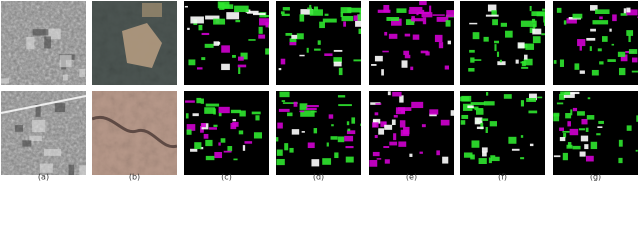 This screenshot has height=240, width=640. Describe the element at coordinates (226, 177) in the screenshot. I see `panel-label: (c)` at that location.